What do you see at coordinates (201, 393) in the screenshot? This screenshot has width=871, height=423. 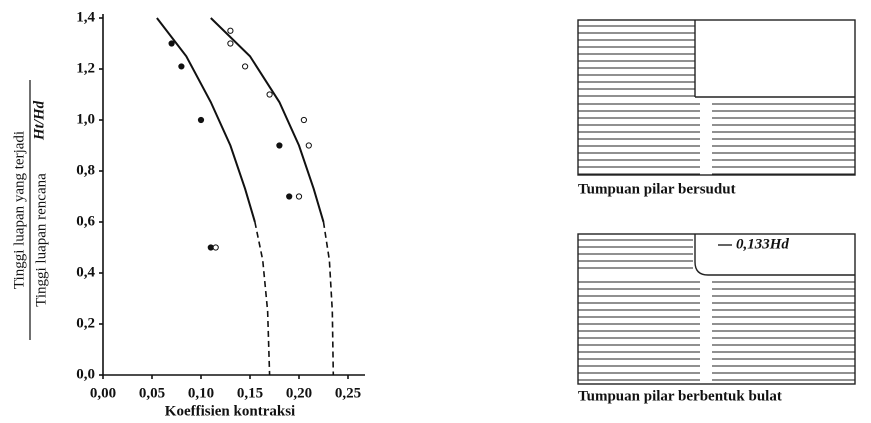 I see `x-tick-label: 0,10` at bounding box center [201, 393].